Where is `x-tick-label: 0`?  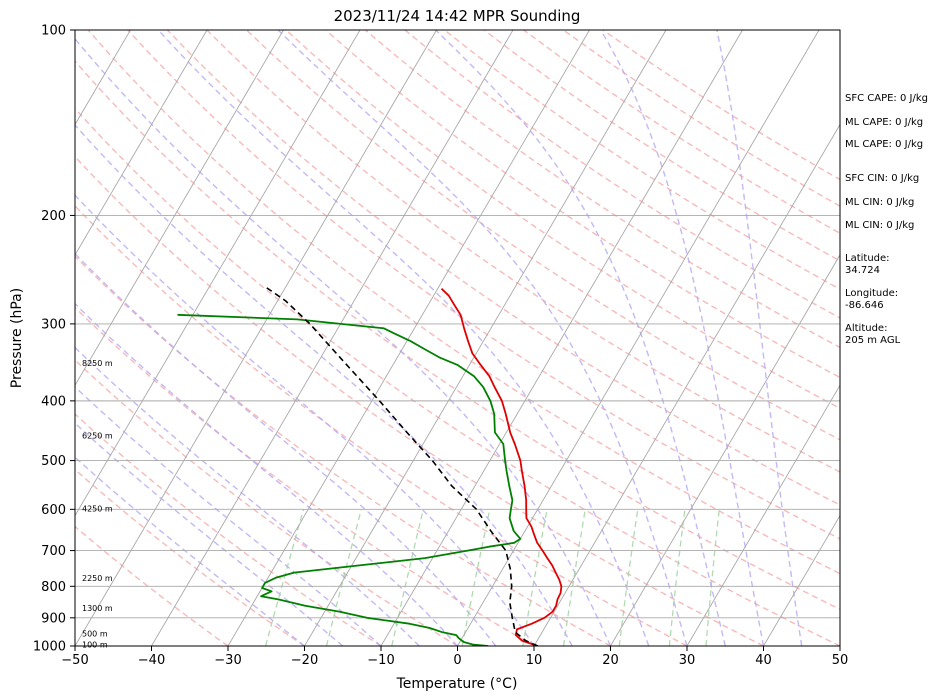 x-tick-label: 0 is located at coordinates (457, 660).